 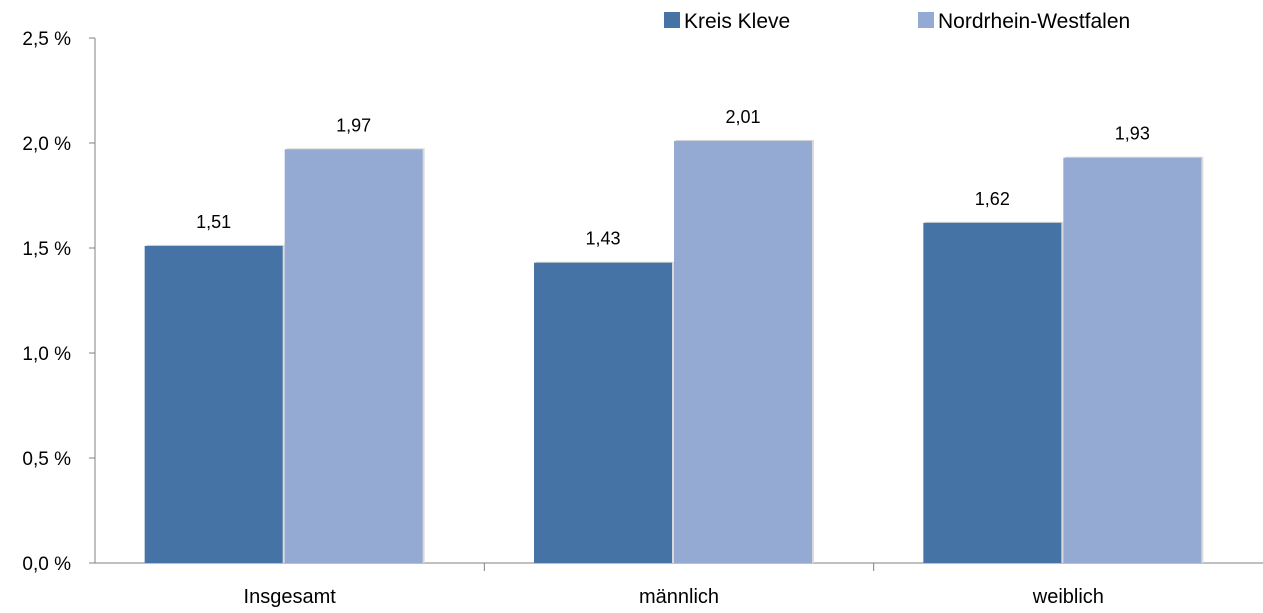 What do you see at coordinates (1132, 134) in the screenshot?
I see `data-label: 1,93` at bounding box center [1132, 134].